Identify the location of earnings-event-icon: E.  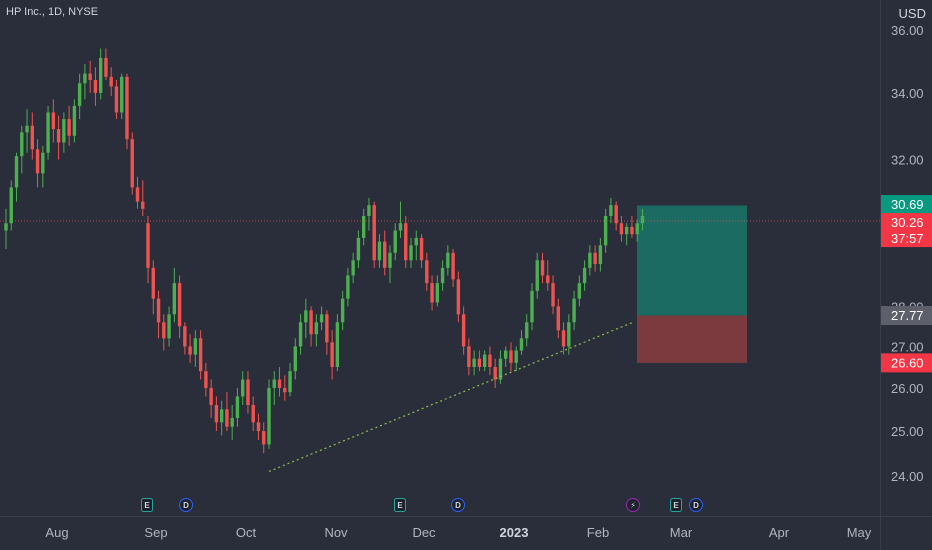
(400, 505).